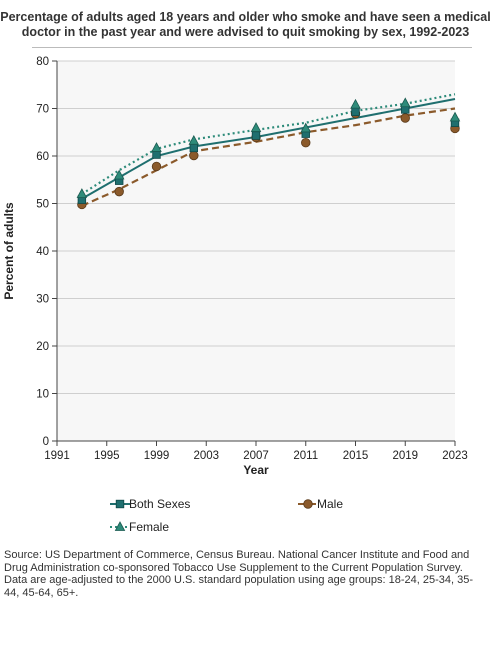 The height and width of the screenshot is (646, 491). I want to click on y-axis-label: Percent of adults, so click(9, 251).